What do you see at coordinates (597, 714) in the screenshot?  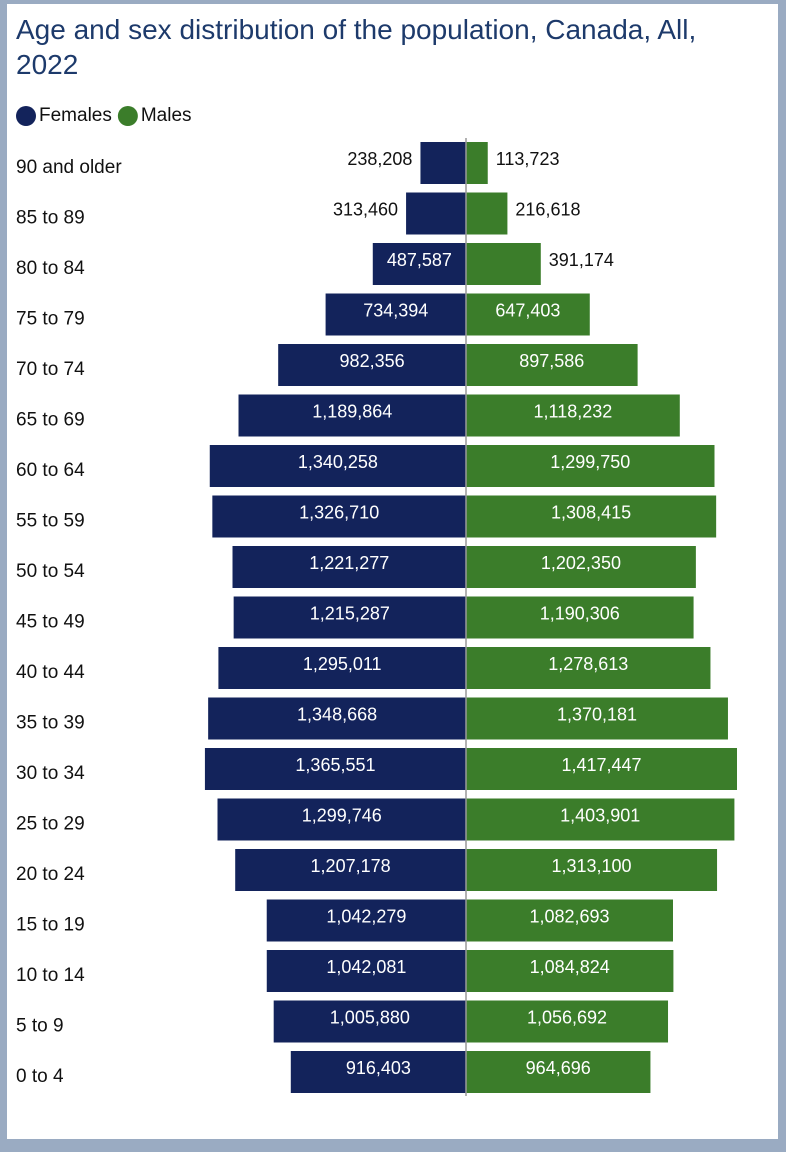 I see `value-label: 1,370,181` at bounding box center [597, 714].